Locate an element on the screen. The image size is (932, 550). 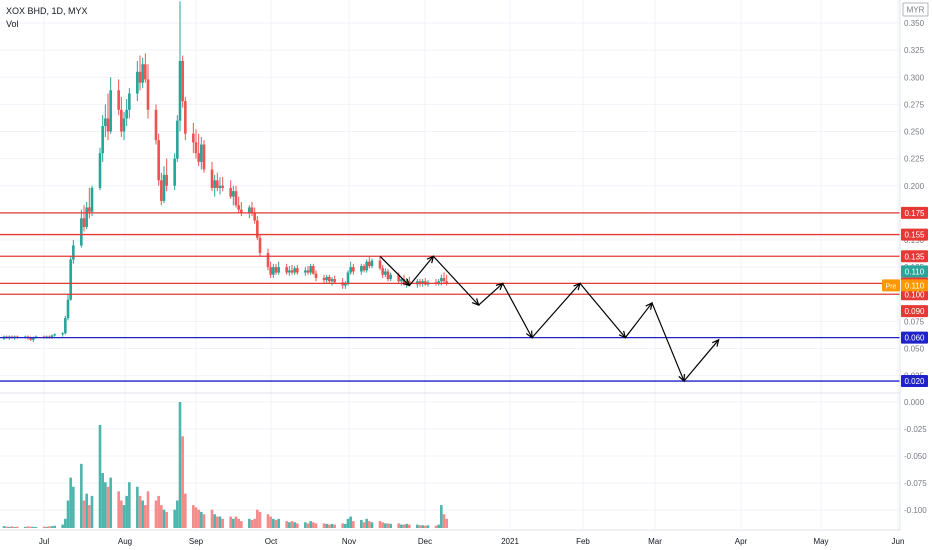
x-tick-label: Sep is located at coordinates (196, 541).